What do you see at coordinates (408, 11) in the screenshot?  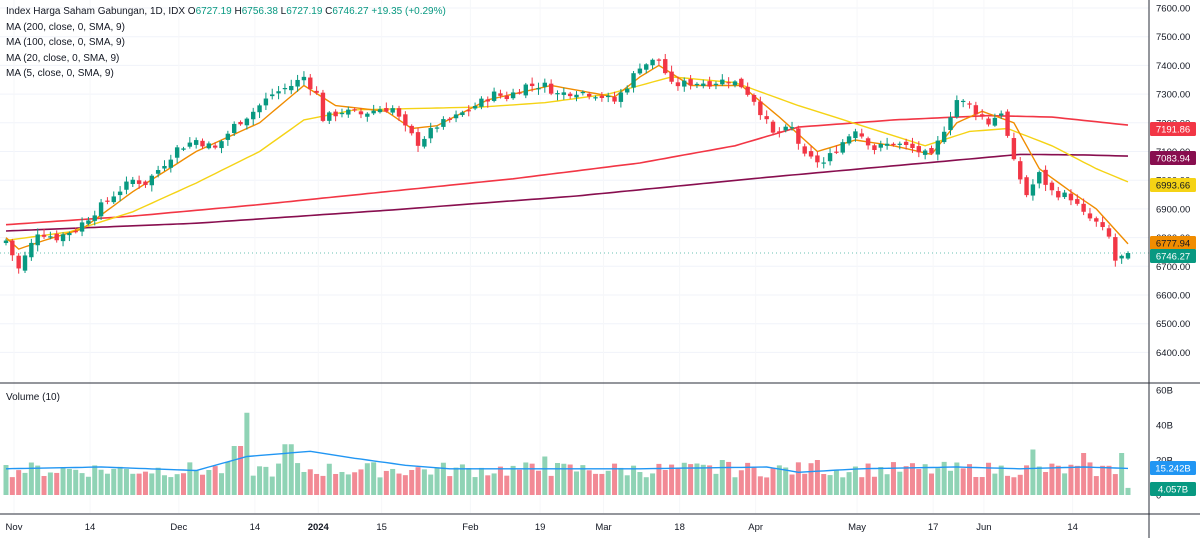 I see `change-value: +19.35 (+0.29%)` at bounding box center [408, 11].